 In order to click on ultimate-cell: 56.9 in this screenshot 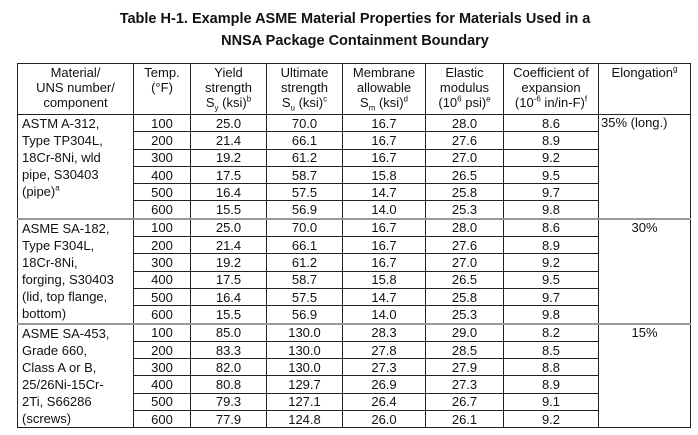, I will do `click(304, 210)`.